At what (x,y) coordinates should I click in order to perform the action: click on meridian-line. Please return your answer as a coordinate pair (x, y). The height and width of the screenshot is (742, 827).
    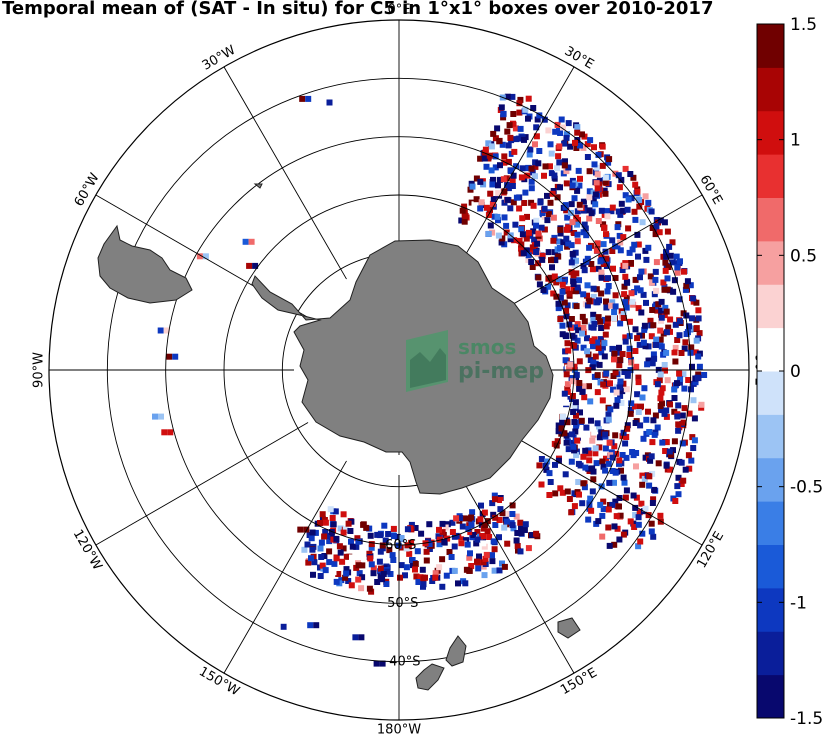
    Looking at the image, I should click on (513, 173).